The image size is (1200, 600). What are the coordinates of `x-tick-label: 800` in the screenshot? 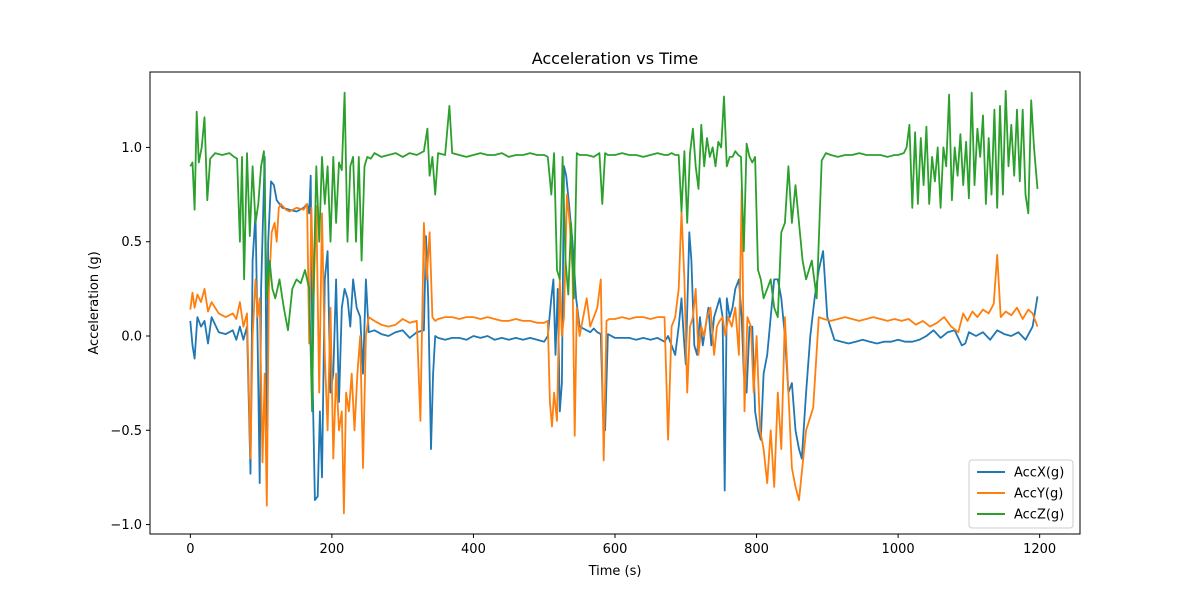 It's located at (756, 549).